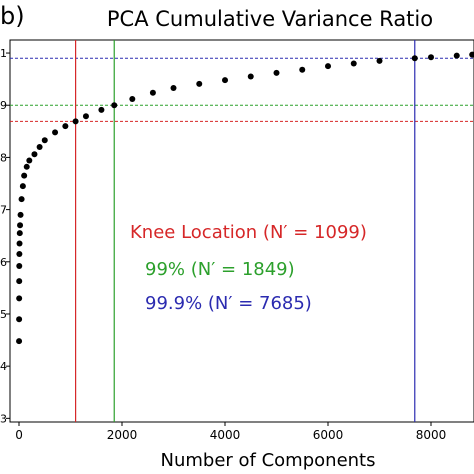 The height and width of the screenshot is (474, 474). What do you see at coordinates (270, 19) in the screenshot?
I see `chart-title: PCA Cumulative Variance Ratio` at bounding box center [270, 19].